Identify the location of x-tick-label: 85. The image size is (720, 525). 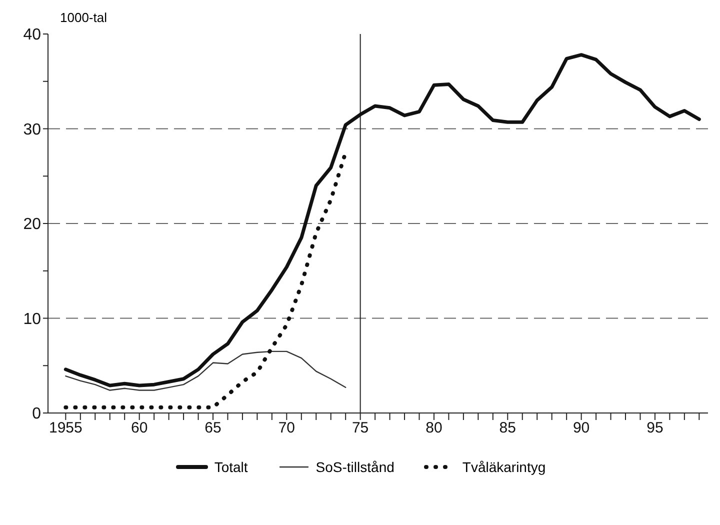
(507, 428).